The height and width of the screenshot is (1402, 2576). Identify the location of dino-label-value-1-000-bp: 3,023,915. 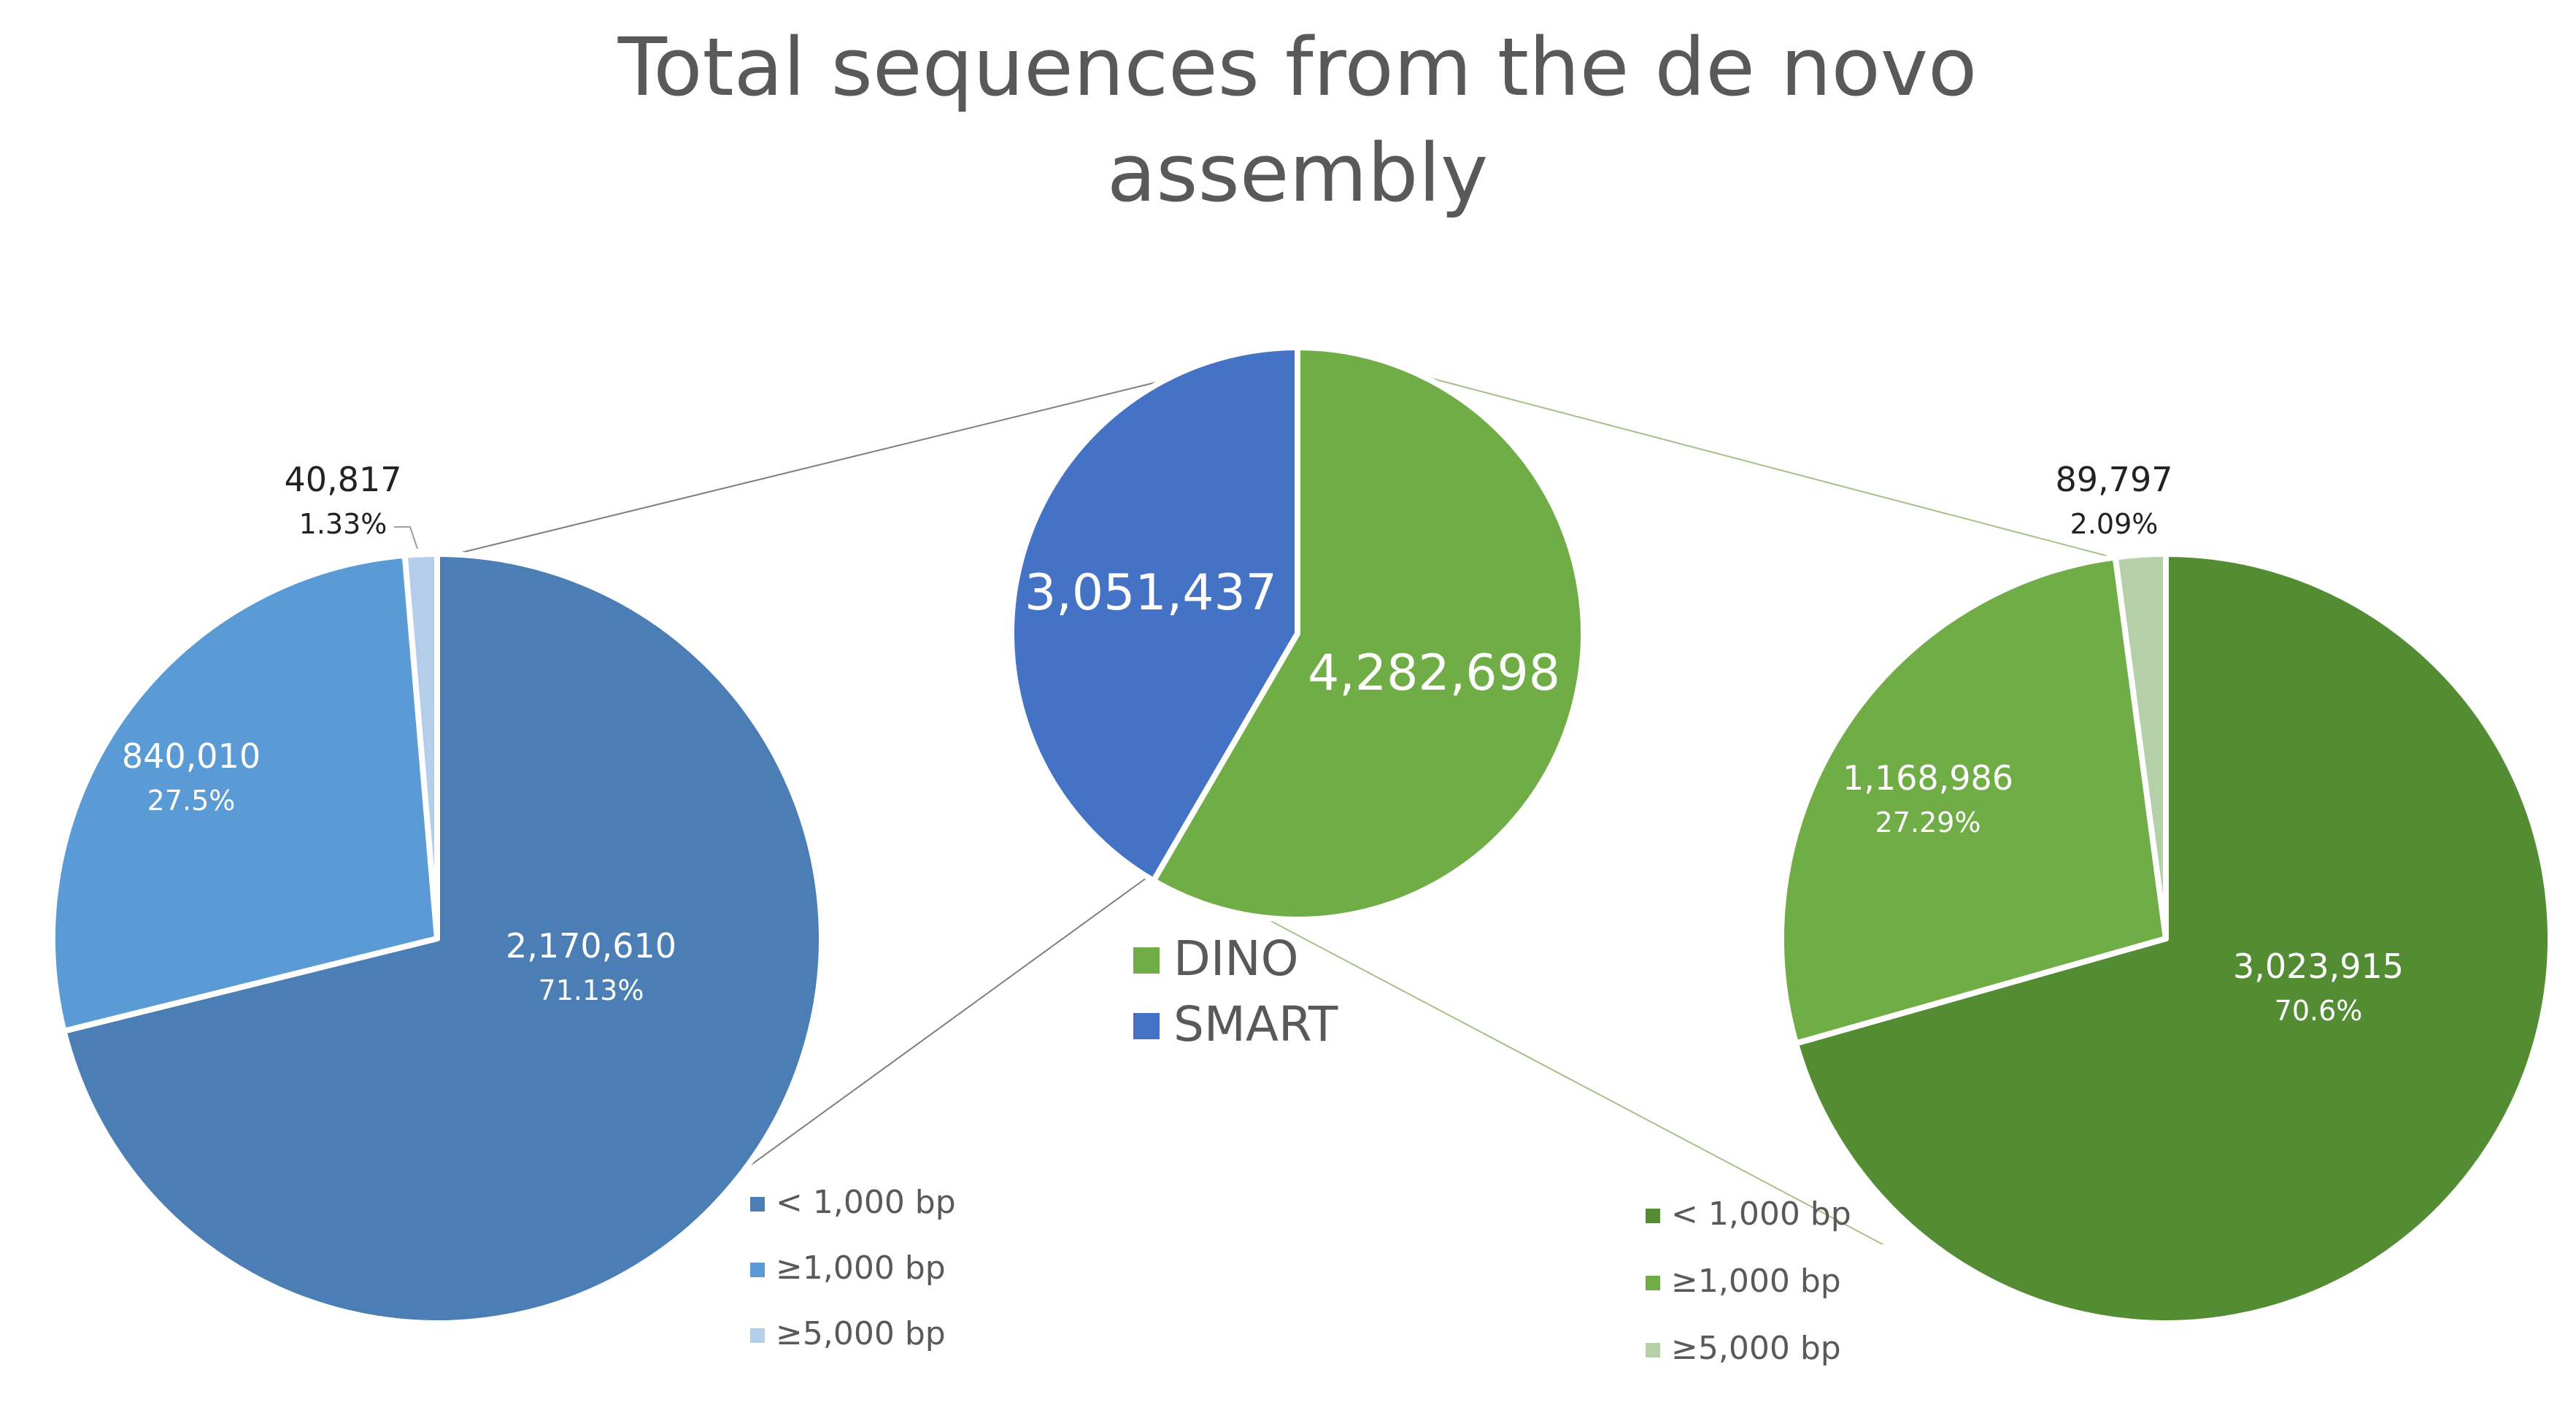
(2318, 966).